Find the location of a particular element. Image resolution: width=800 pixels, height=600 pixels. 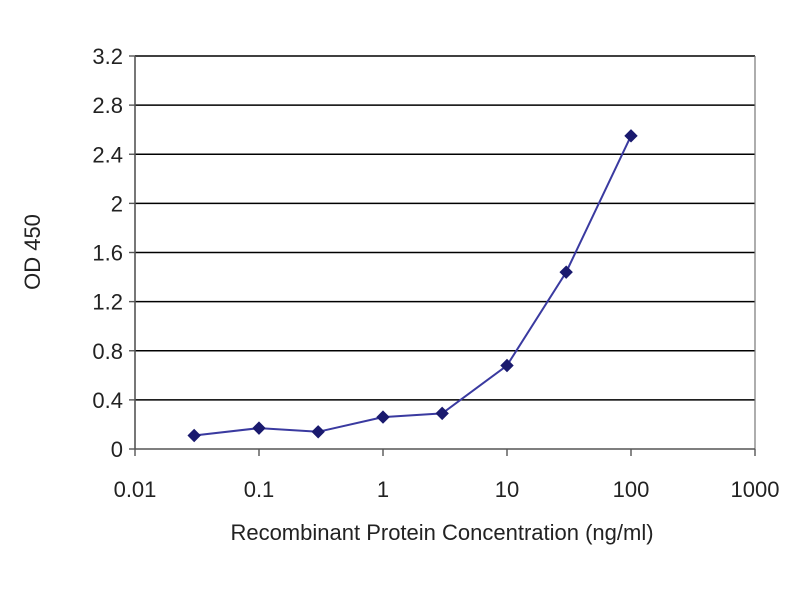

x-tick-label: 1 is located at coordinates (383, 489).